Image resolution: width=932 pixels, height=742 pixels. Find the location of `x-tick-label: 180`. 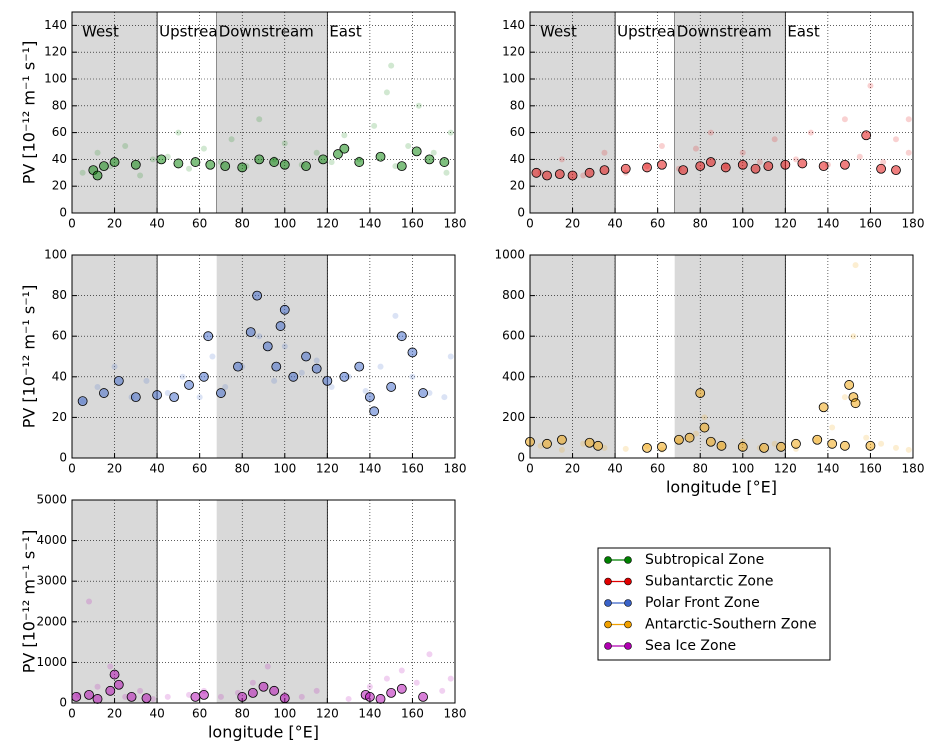

x-tick-label: 180 is located at coordinates (913, 224).